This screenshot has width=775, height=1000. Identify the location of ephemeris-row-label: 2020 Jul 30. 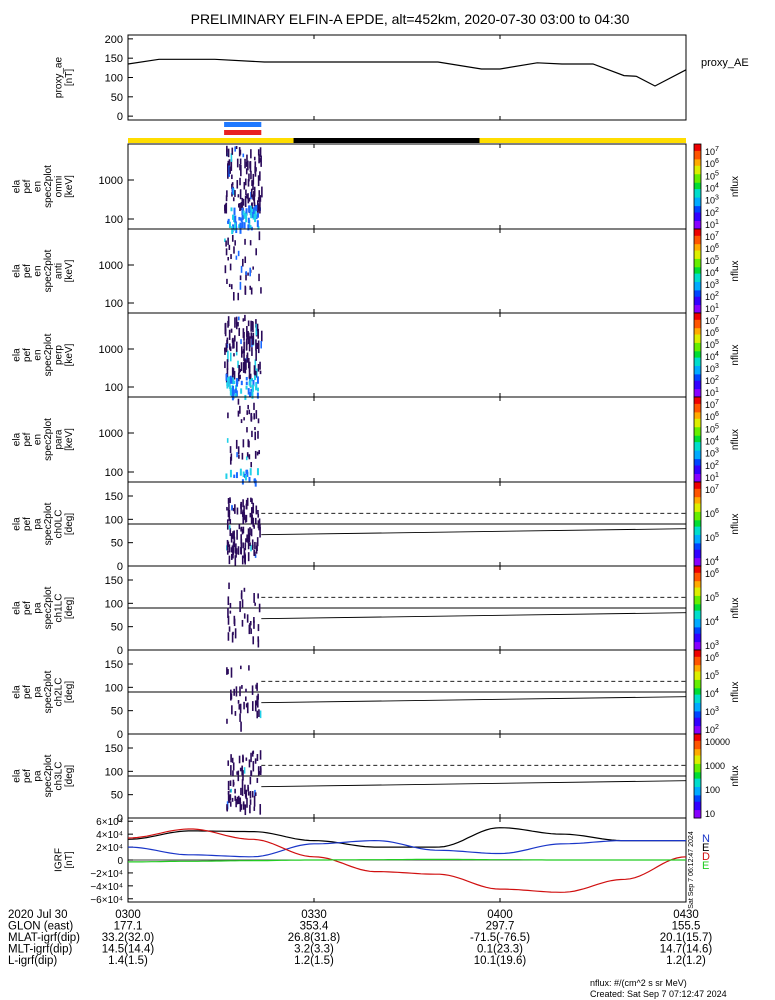
(37, 915).